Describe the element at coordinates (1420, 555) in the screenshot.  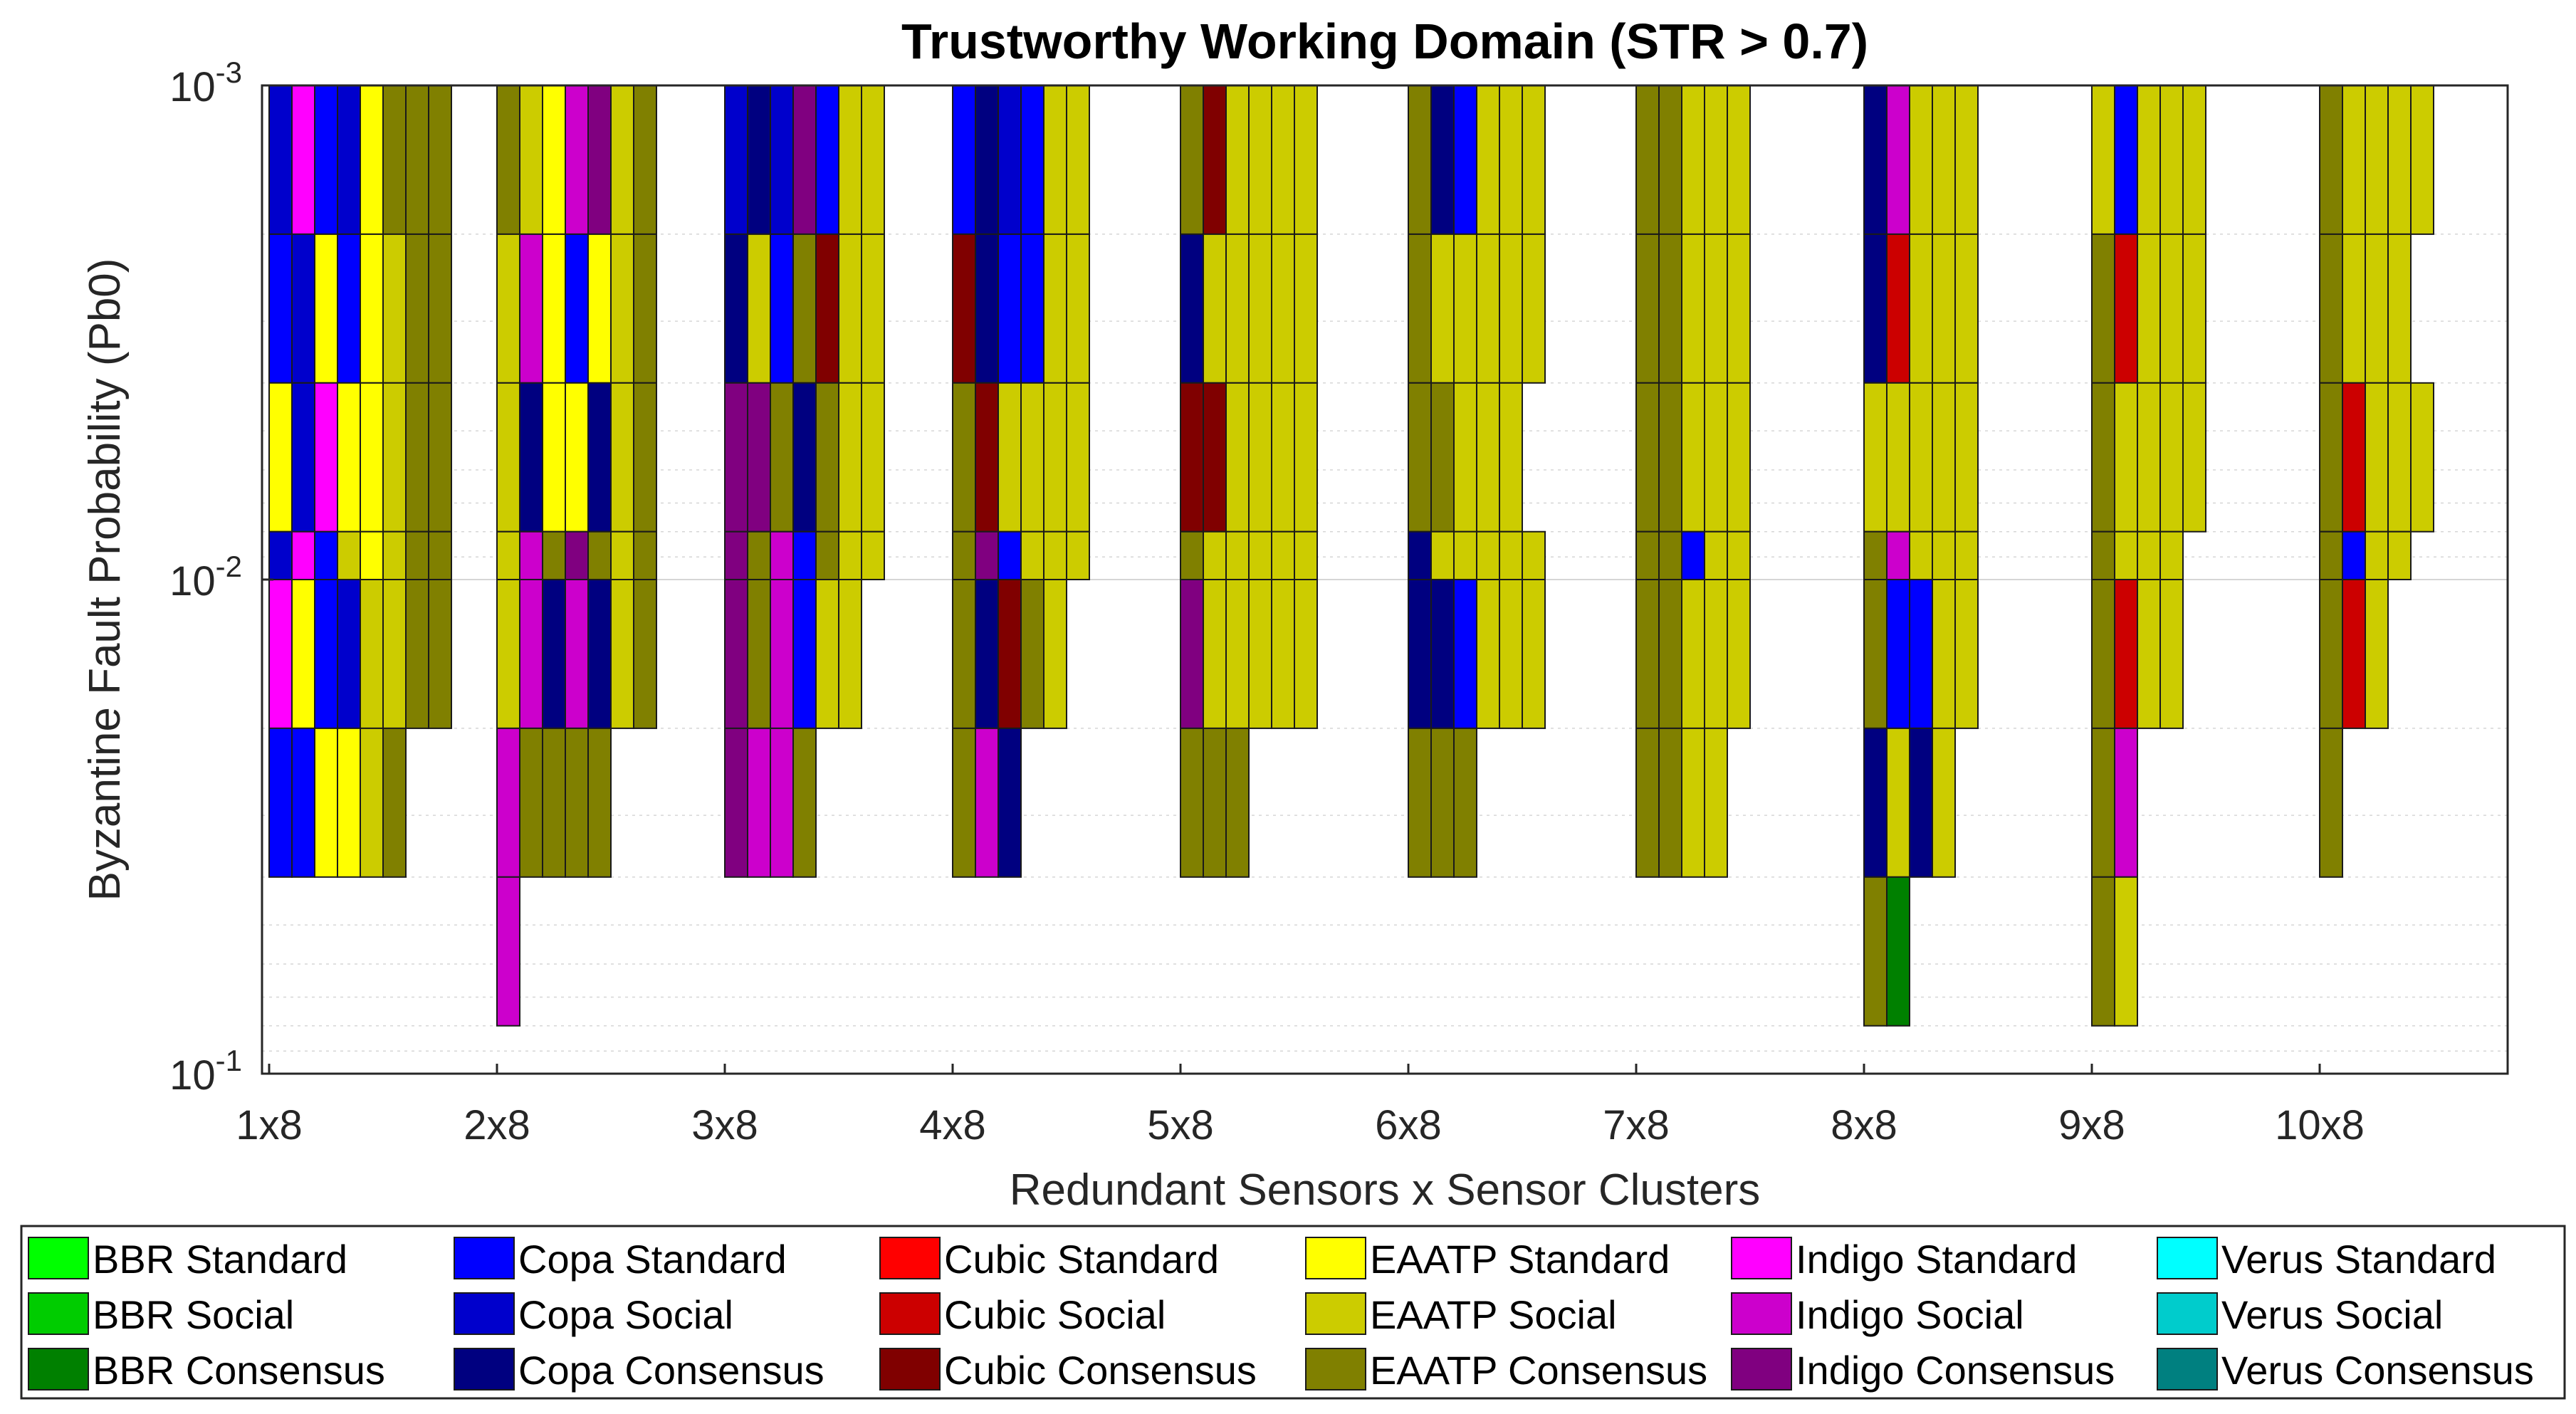
I see `tile-6x8-band3-Copa-Con` at that location.